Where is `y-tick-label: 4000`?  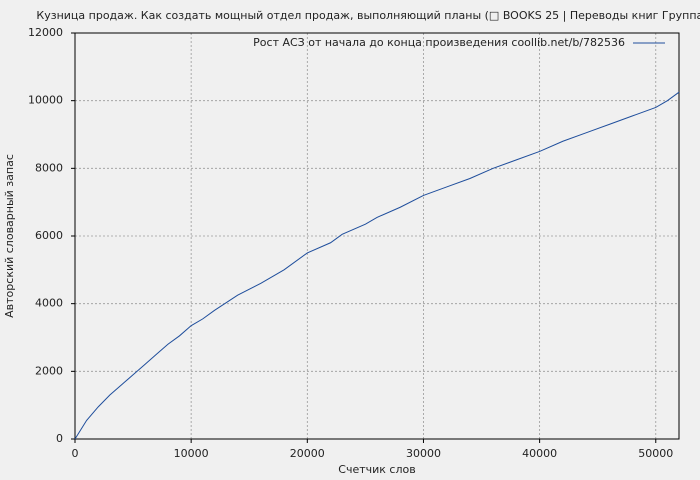 y-tick-label: 4000 is located at coordinates (49, 303).